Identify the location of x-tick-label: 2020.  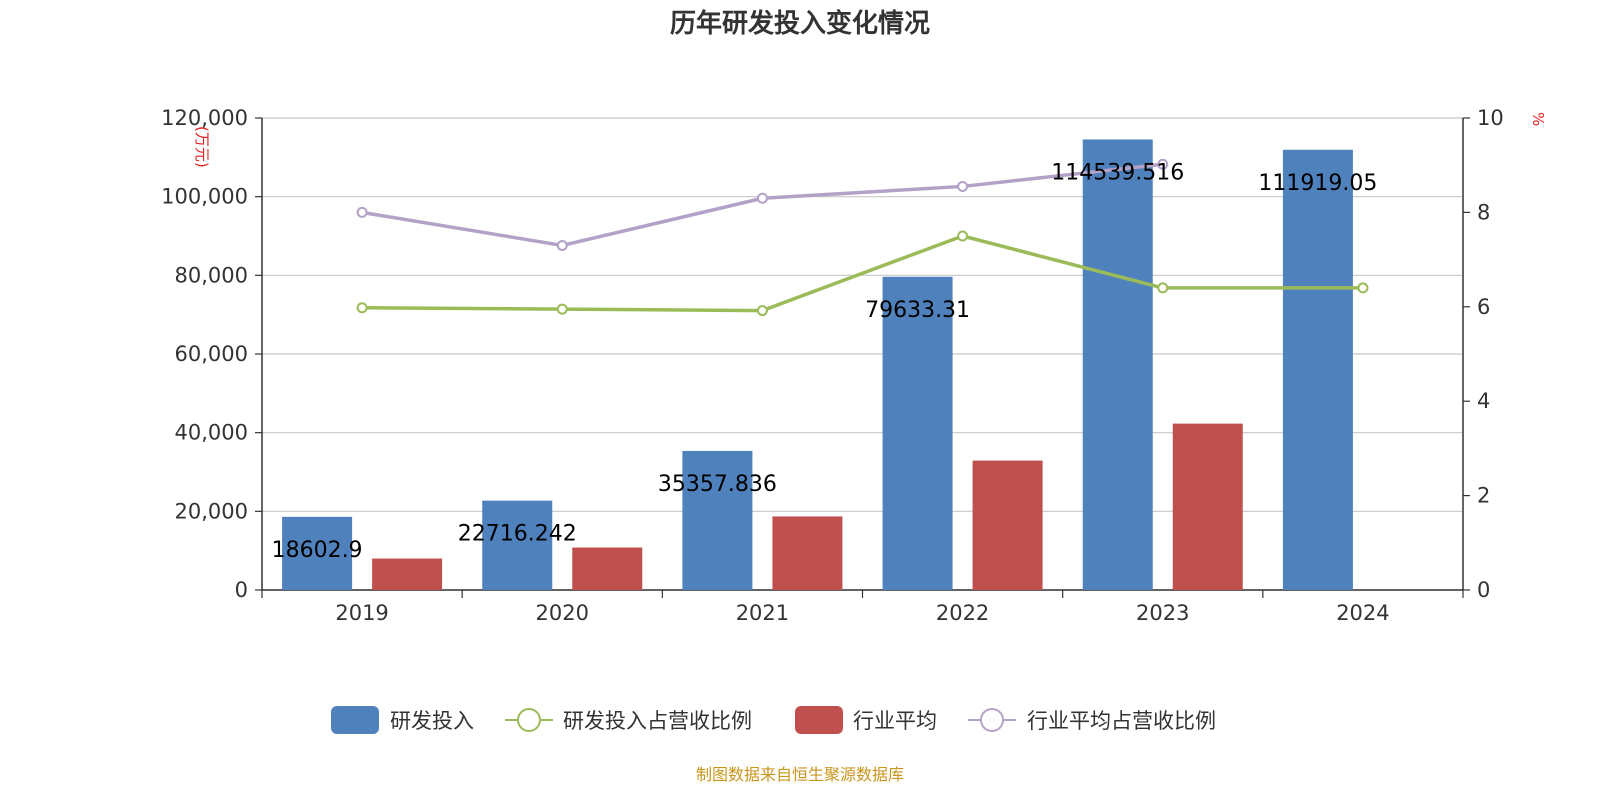
(562, 613).